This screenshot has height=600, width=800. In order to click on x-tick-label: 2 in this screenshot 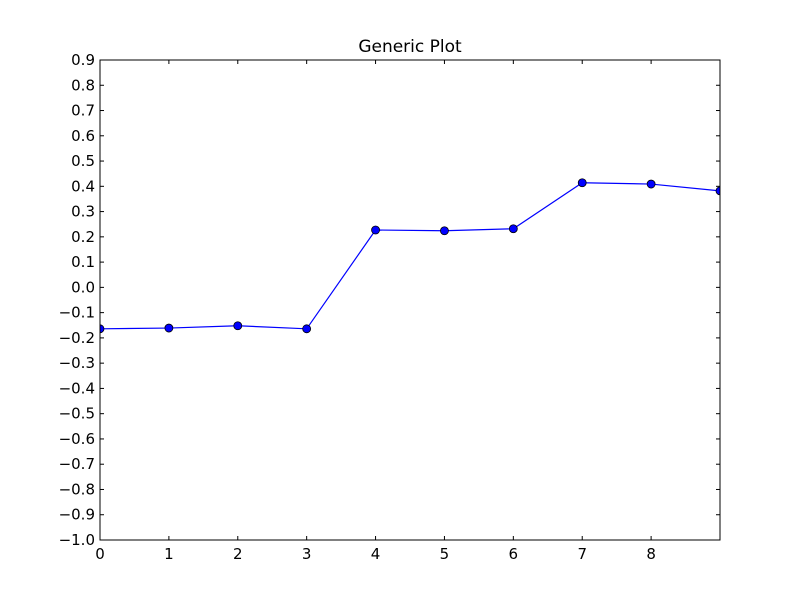, I will do `click(238, 554)`.